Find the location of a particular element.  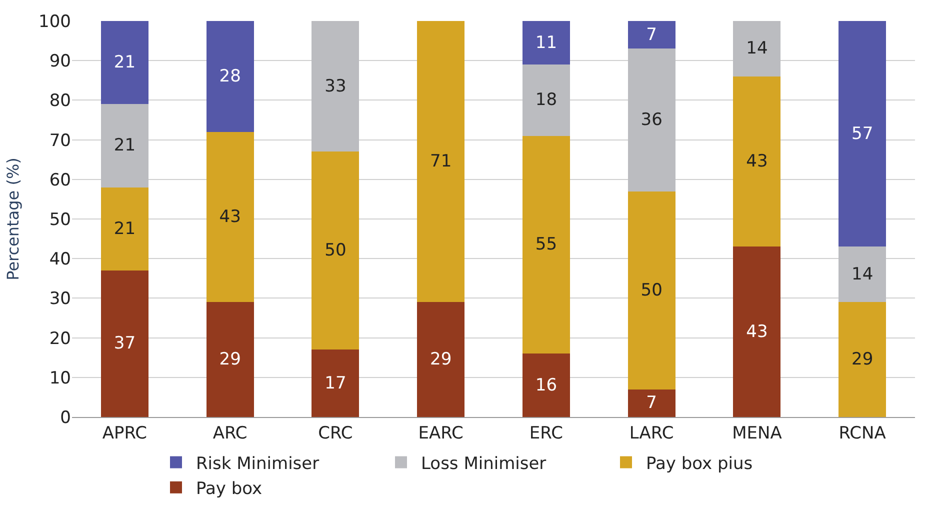

y-tick-label: 80 is located at coordinates (60, 101).